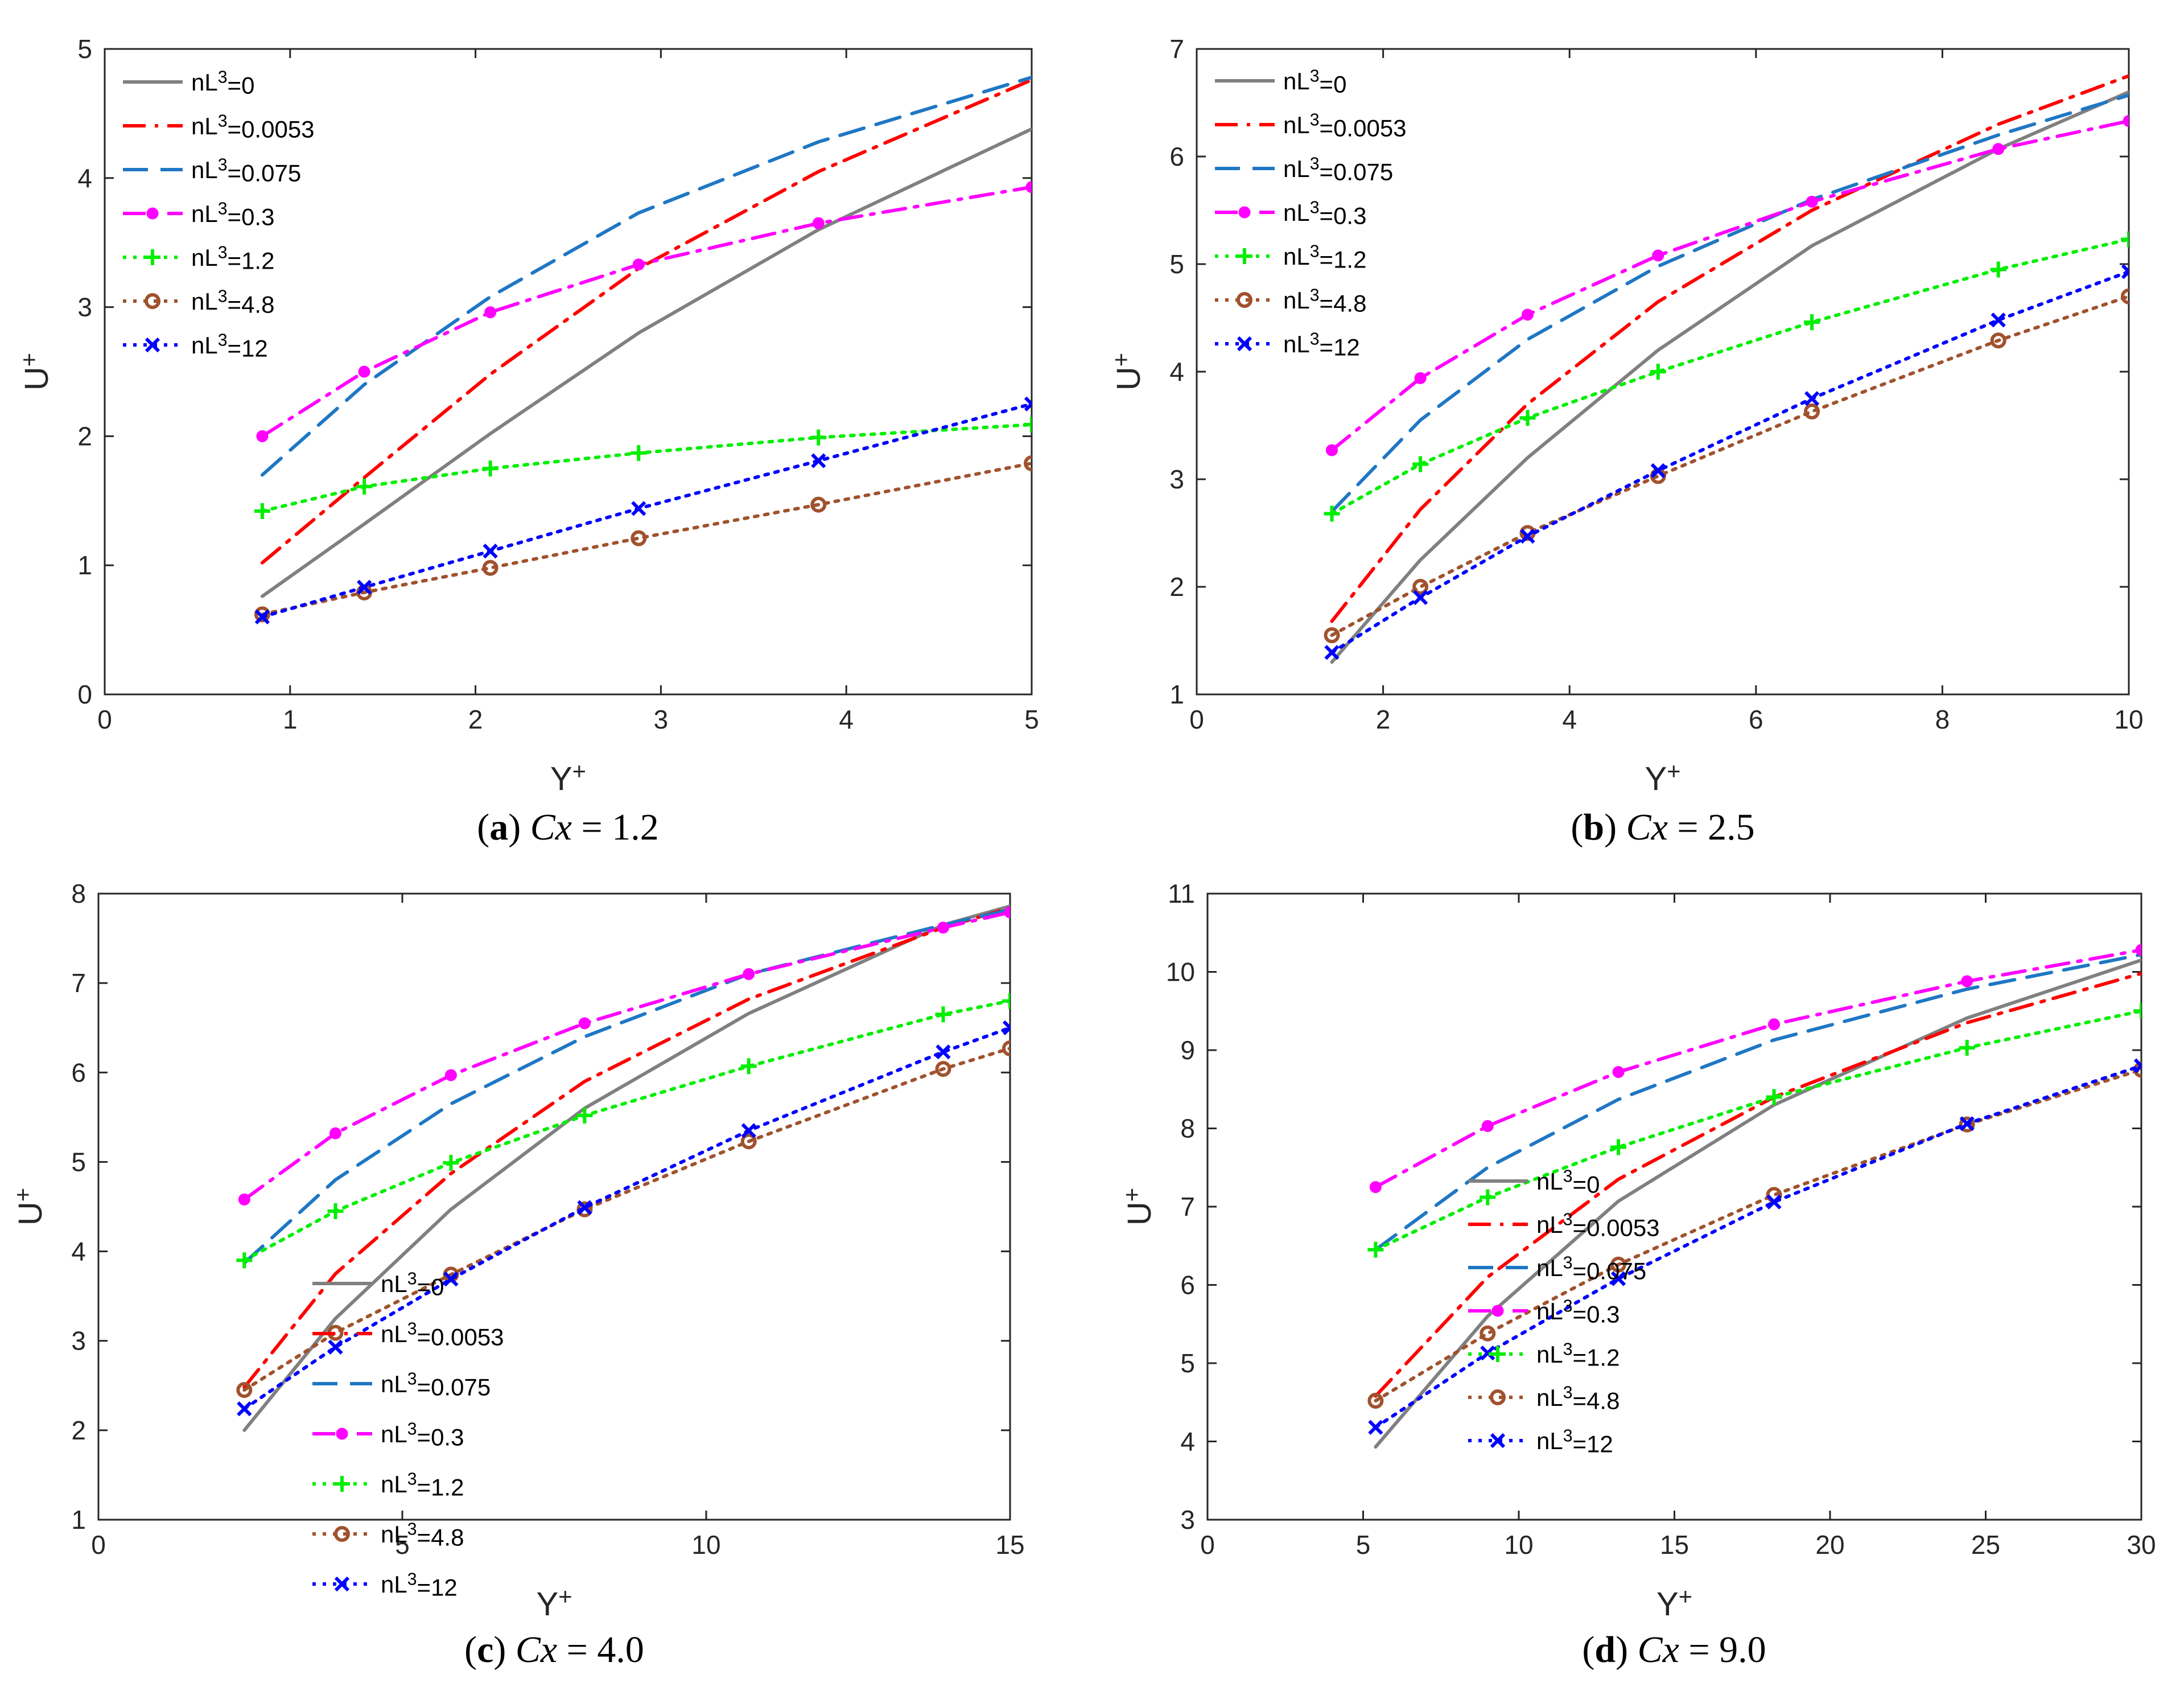  What do you see at coordinates (1187, 1442) in the screenshot?
I see `y-tick-label: 4` at bounding box center [1187, 1442].